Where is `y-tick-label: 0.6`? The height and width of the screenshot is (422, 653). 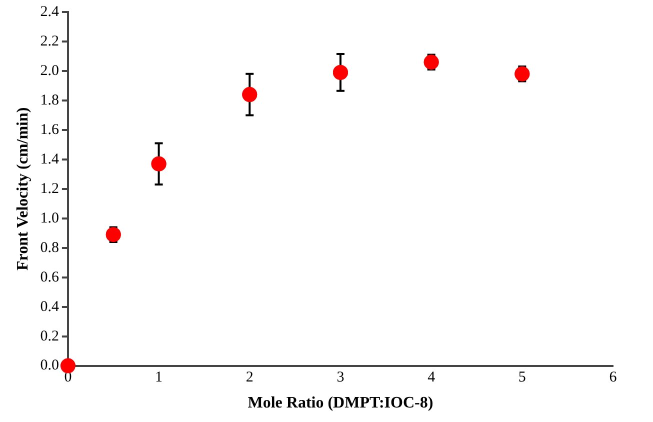
y-tick-label: 0.6 is located at coordinates (50, 277).